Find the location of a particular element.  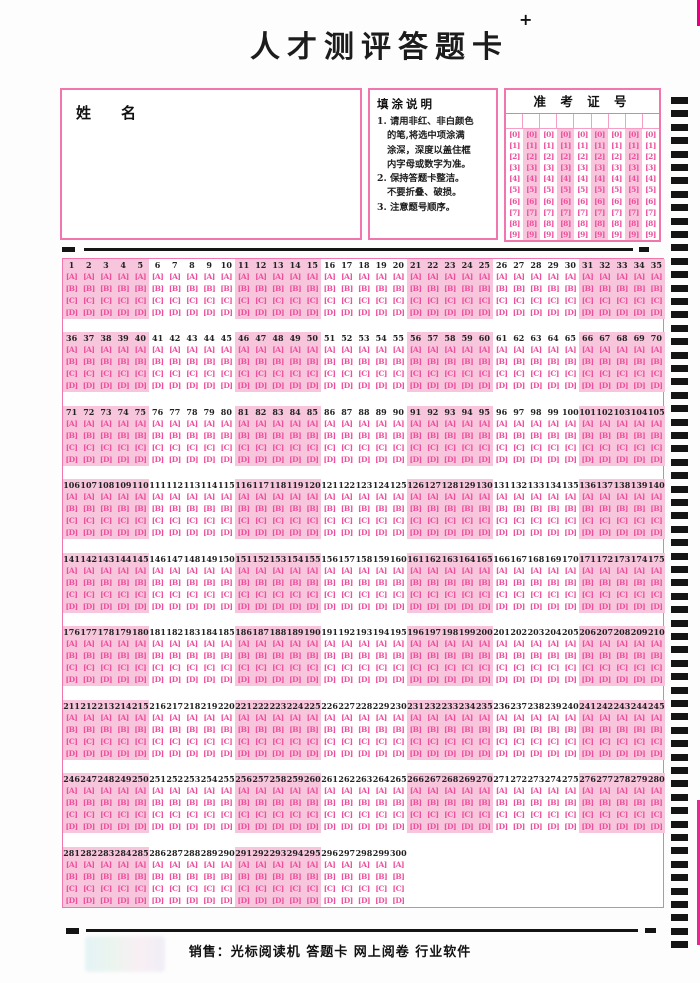

digit-bubble-0: [0] is located at coordinates (650, 134).